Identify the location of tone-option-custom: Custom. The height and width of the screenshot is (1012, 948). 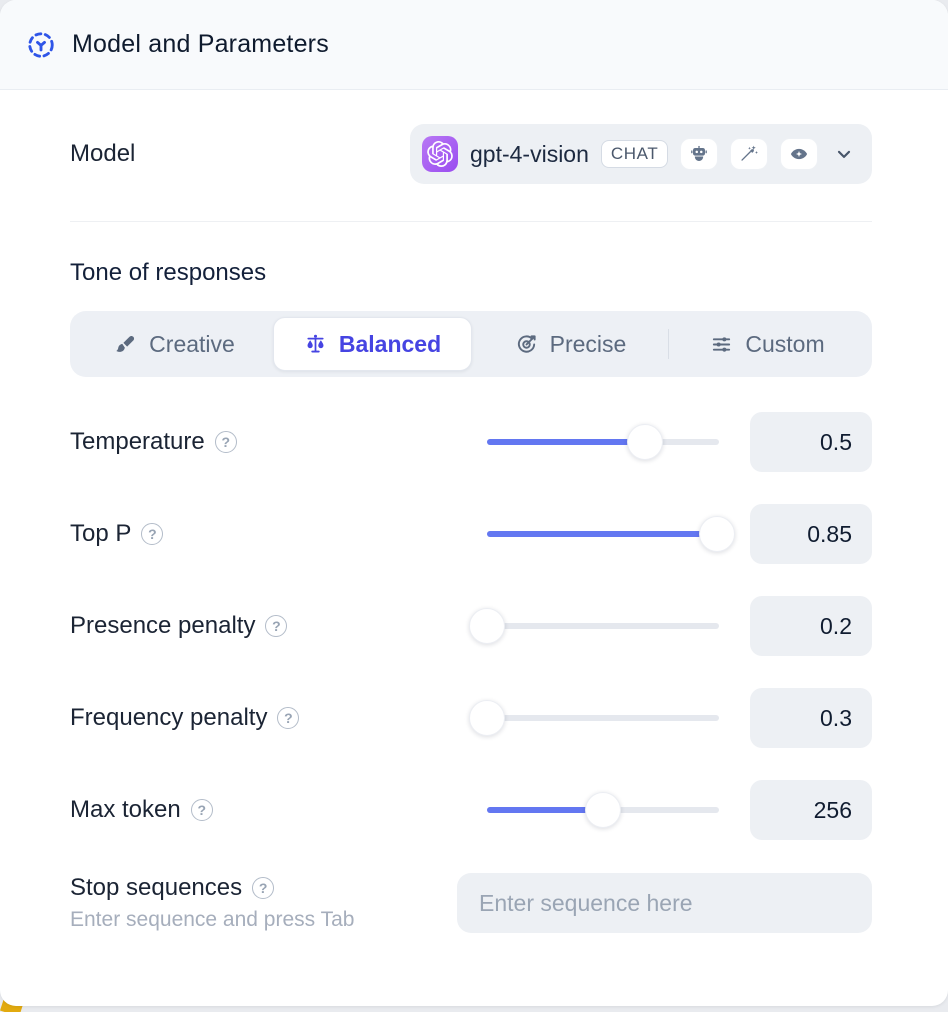
(767, 344).